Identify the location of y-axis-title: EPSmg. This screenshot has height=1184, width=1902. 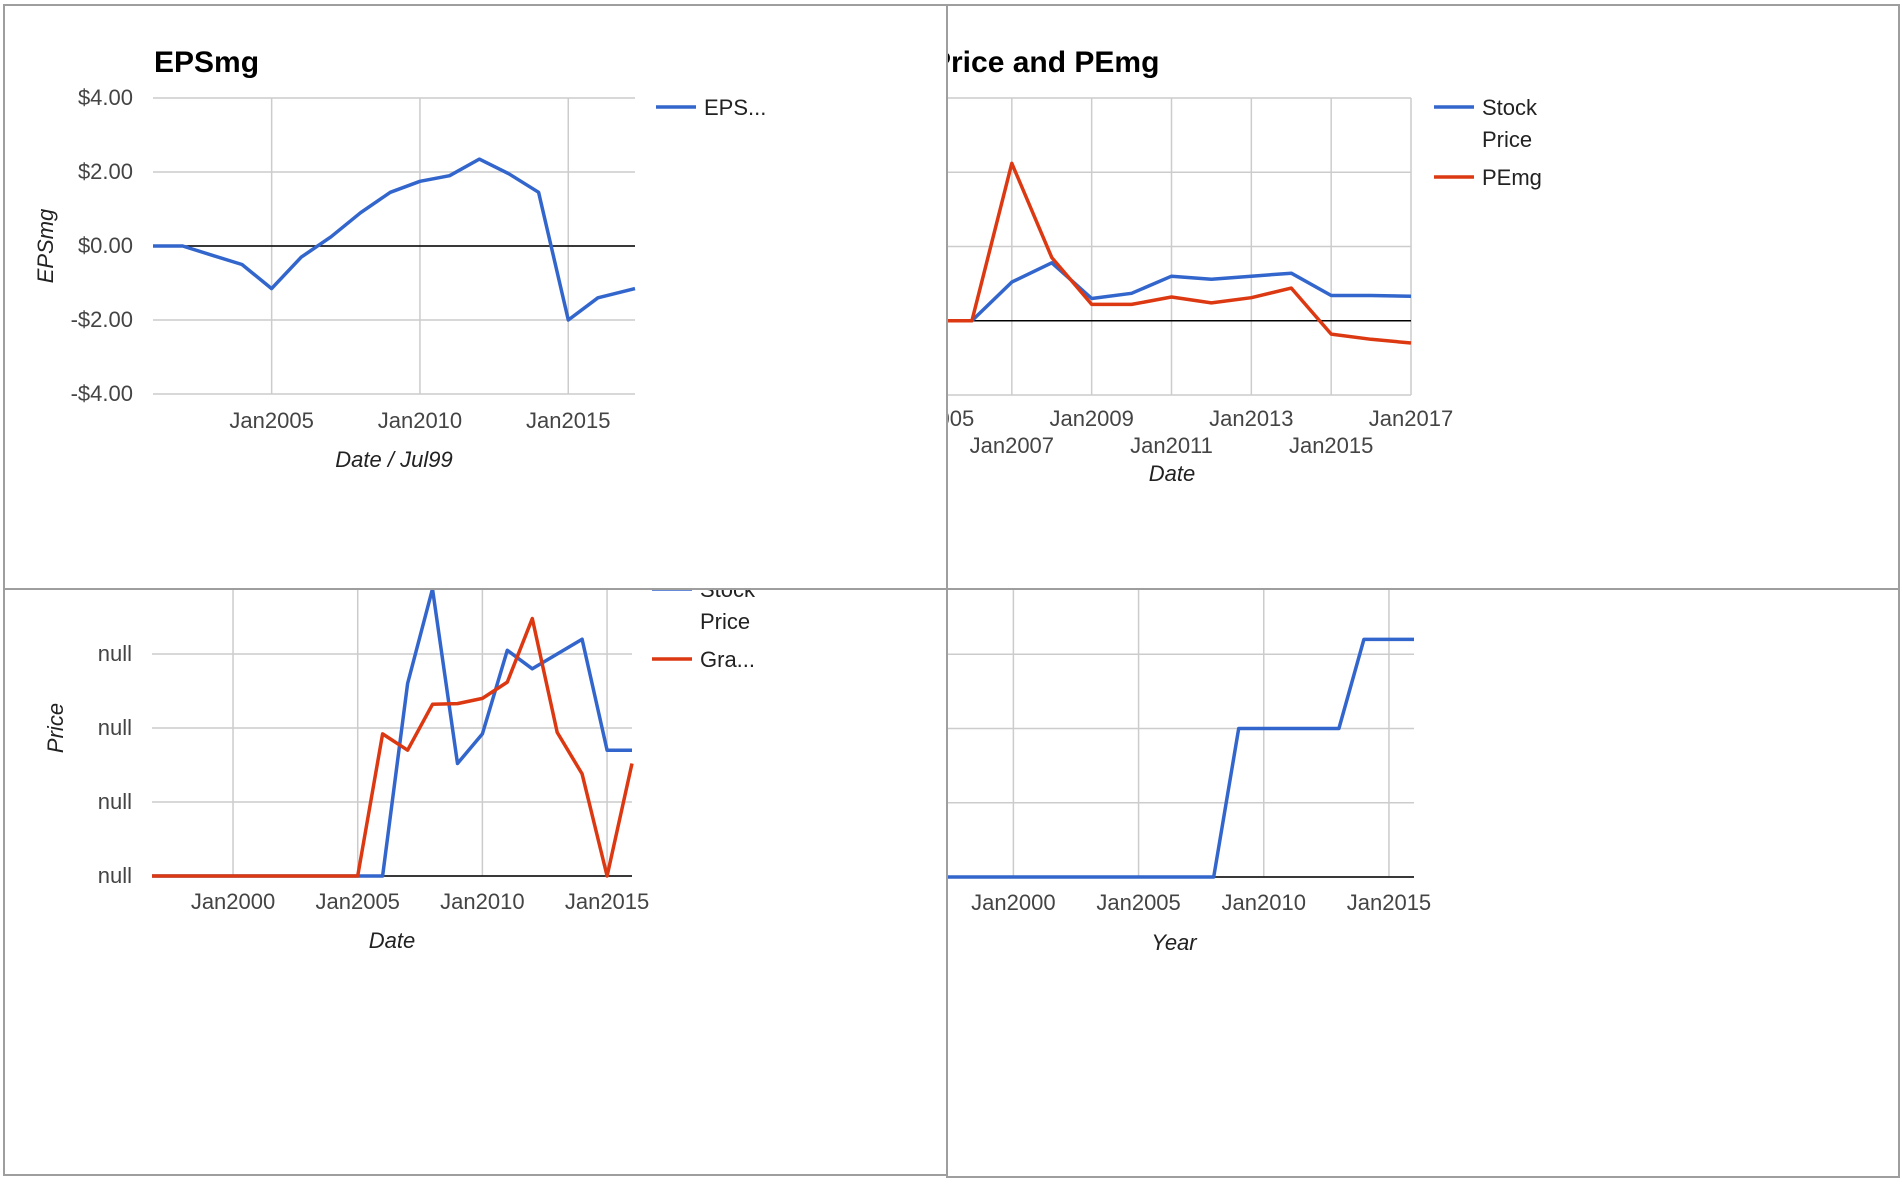
(45, 245).